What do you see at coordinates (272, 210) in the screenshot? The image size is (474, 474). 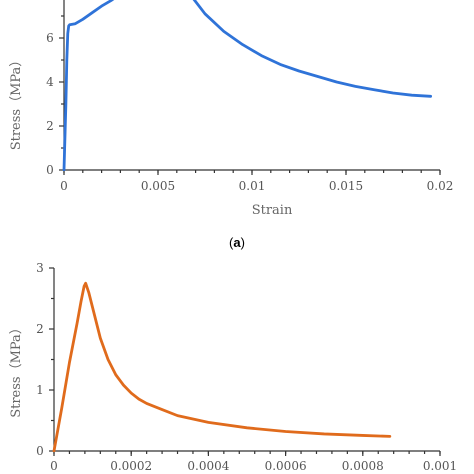 I see `x-axis-title: Strain` at bounding box center [272, 210].